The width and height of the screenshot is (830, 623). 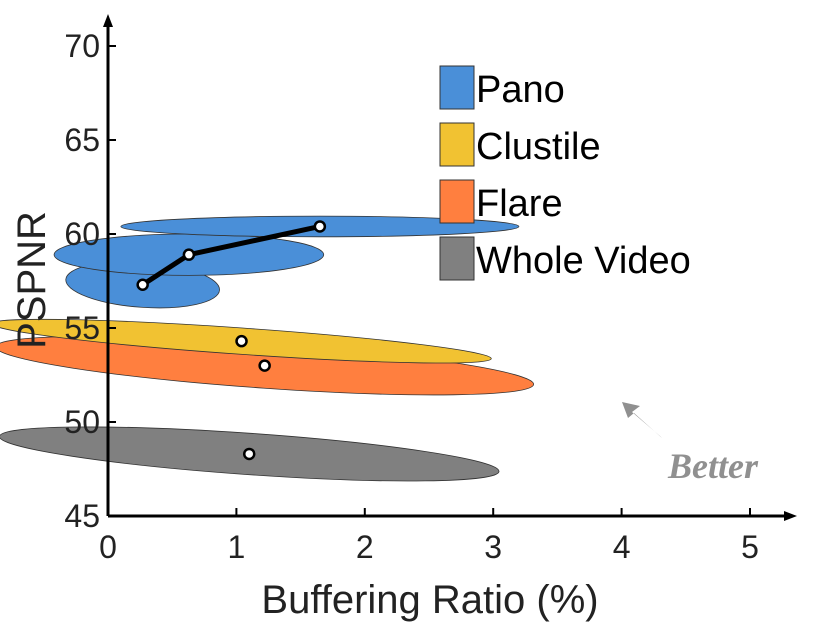 I want to click on y-tick-label: 55, so click(x=82, y=328).